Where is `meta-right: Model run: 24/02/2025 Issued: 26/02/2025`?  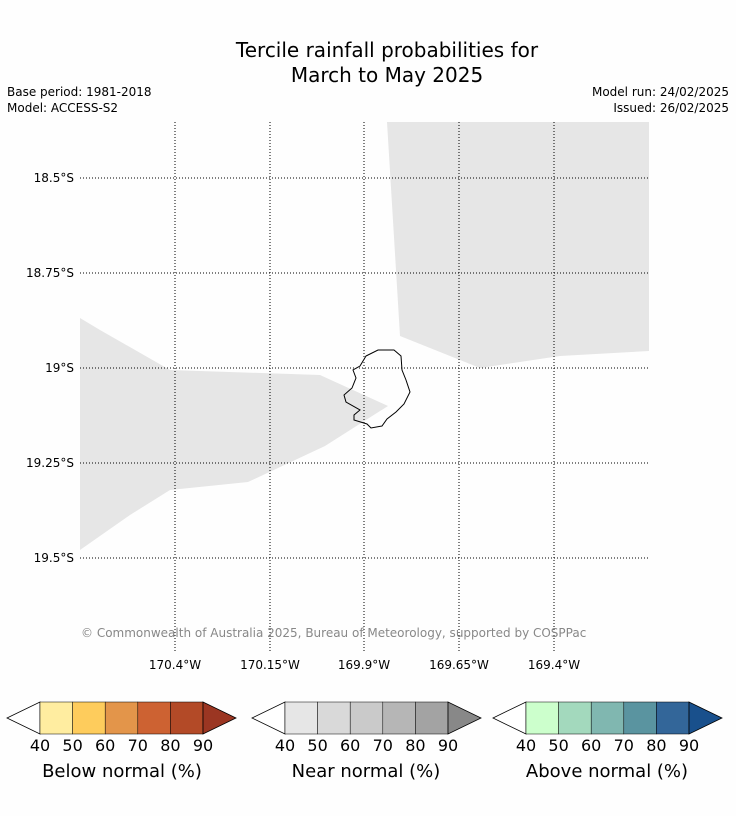
meta-right: Model run: 24/02/2025 Issued: 26/02/2025 is located at coordinates (660, 100).